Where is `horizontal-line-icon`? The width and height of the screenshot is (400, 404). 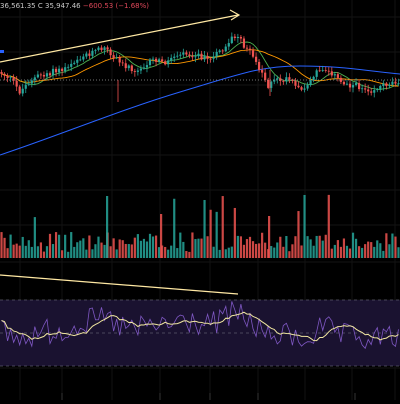 horizontal-line-icon is located at coordinates (2, 51).